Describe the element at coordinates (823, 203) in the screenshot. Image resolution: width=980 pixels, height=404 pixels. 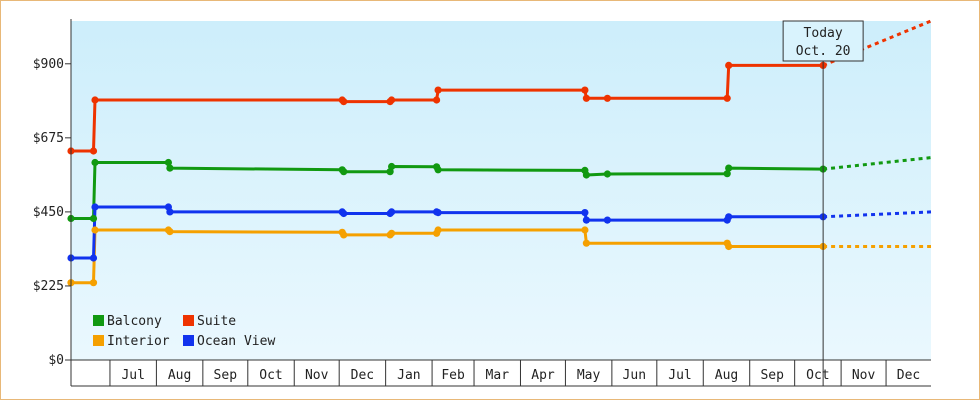
I see `today-marker: Today Oct. 20` at that location.